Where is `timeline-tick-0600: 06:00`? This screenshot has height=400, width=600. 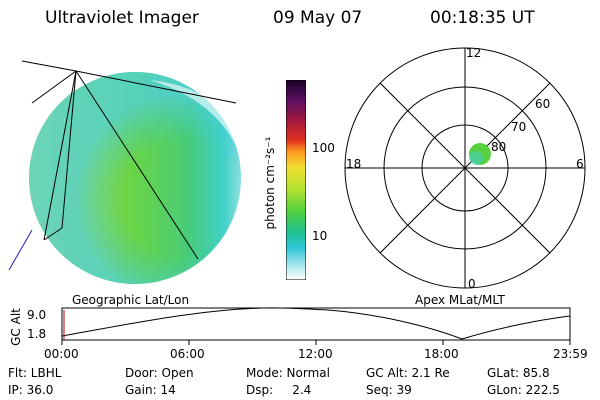 timeline-tick-0600: 06:00 is located at coordinates (187, 354).